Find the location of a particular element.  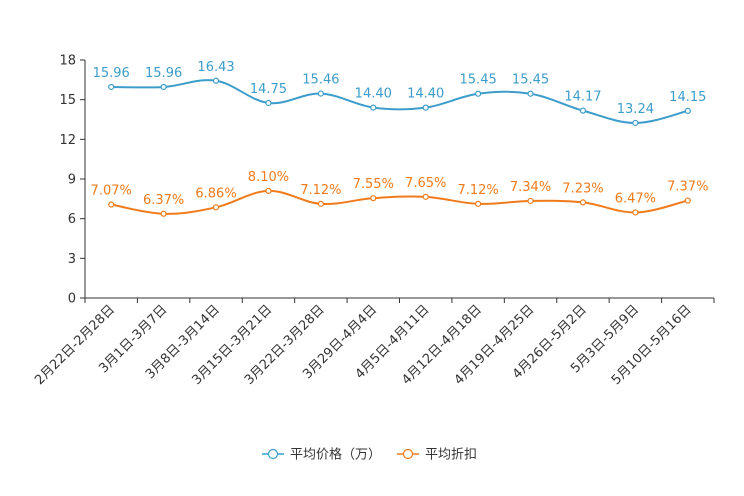

y-tick-label: 18 is located at coordinates (67, 61).